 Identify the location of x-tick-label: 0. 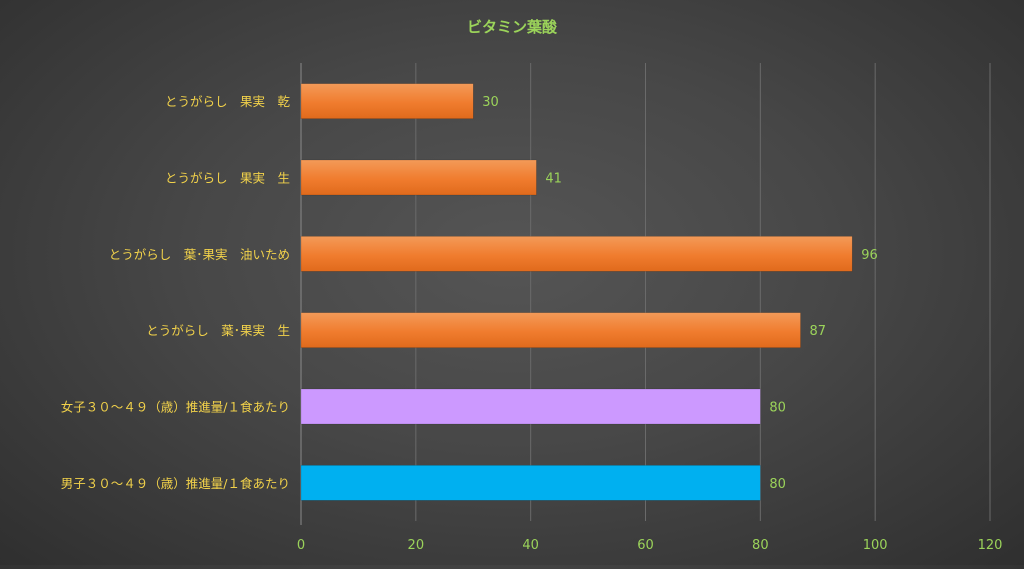
(301, 545).